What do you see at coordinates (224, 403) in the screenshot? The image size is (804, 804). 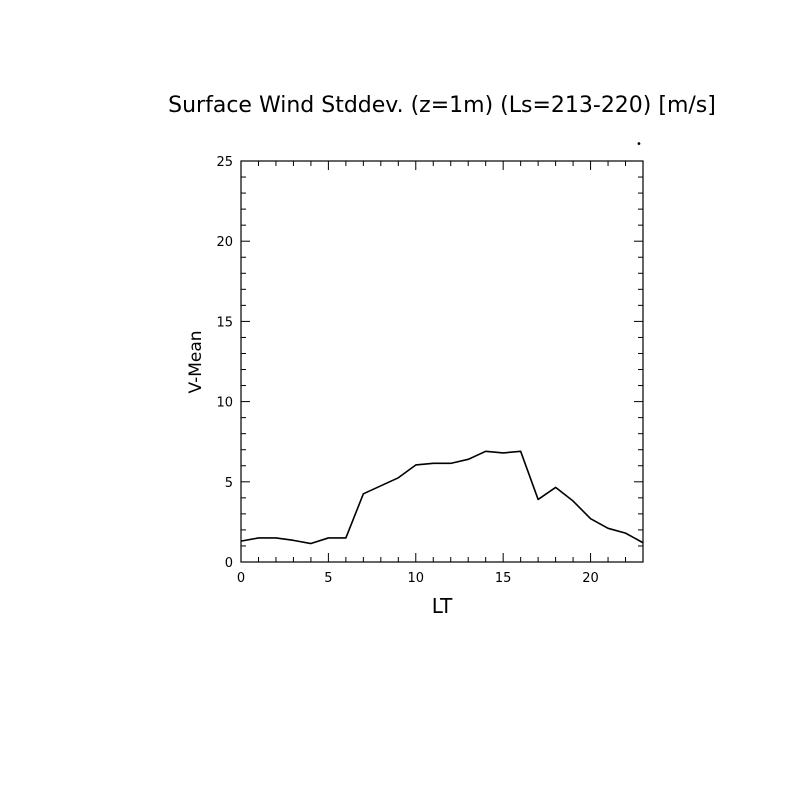 I see `y-tick-label: 10` at bounding box center [224, 403].